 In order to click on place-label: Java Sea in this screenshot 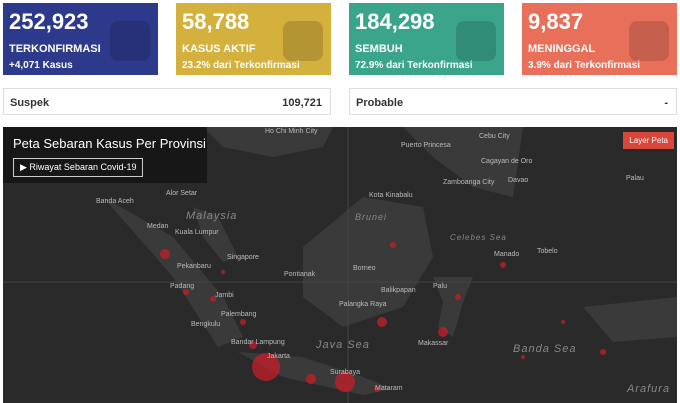, I will do `click(342, 345)`.